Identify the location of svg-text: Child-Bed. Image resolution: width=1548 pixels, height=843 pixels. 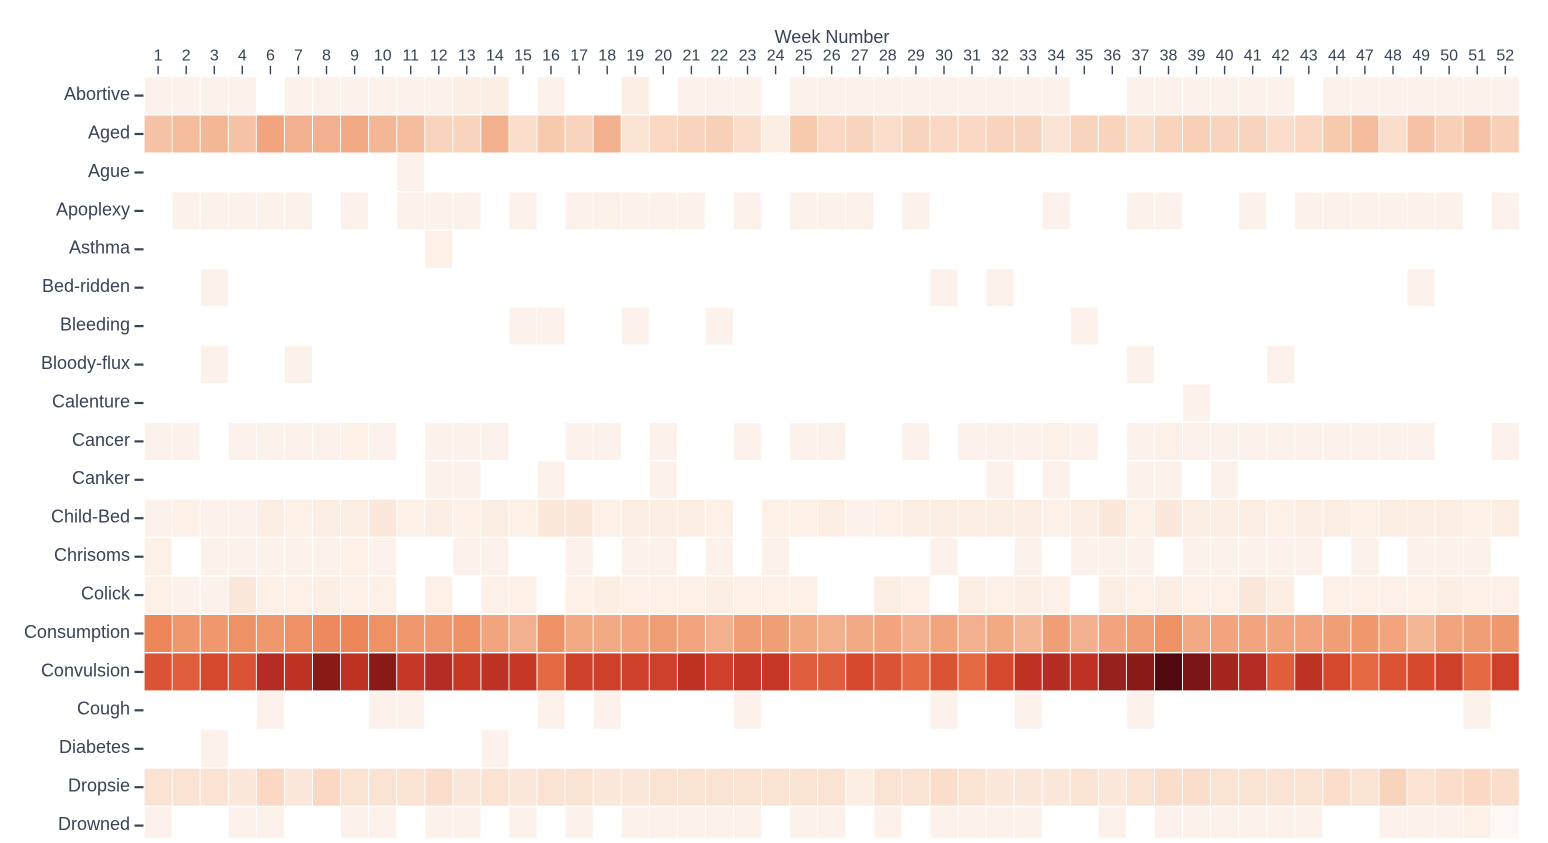
(90, 517).